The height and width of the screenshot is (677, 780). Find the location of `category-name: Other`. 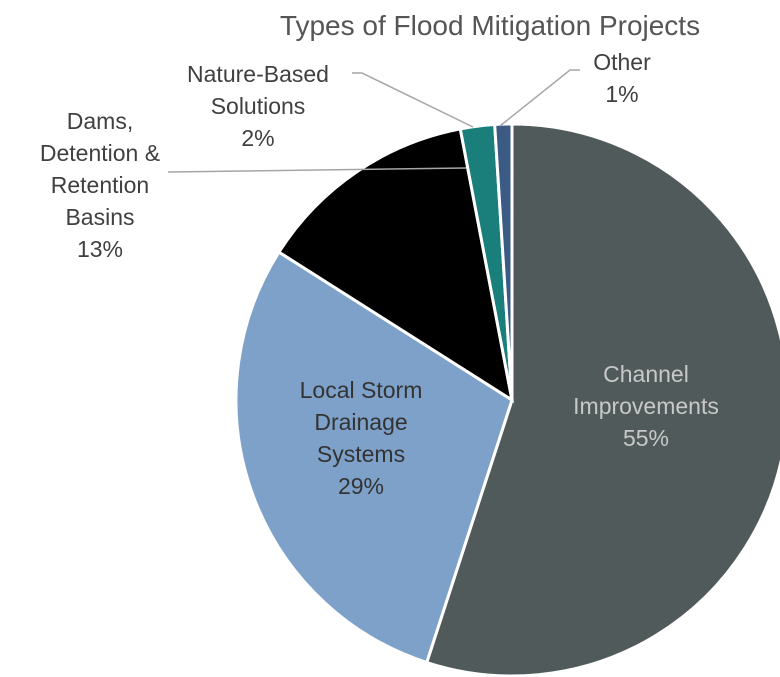

category-name: Other is located at coordinates (622, 62).